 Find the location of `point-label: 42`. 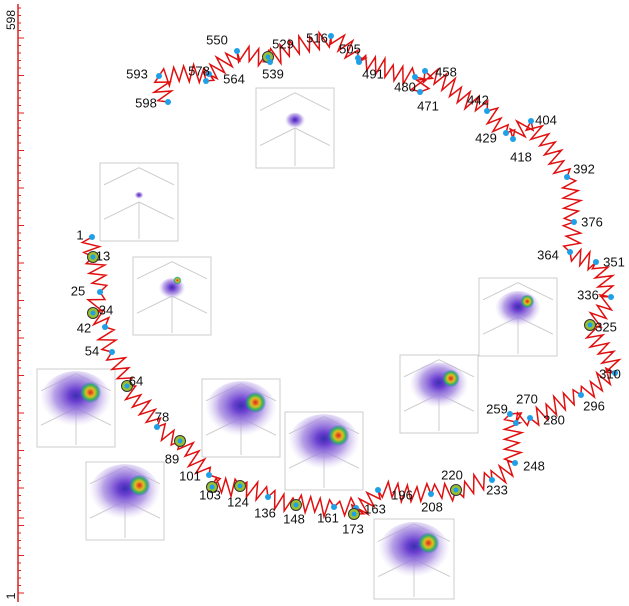

point-label: 42 is located at coordinates (84, 327).